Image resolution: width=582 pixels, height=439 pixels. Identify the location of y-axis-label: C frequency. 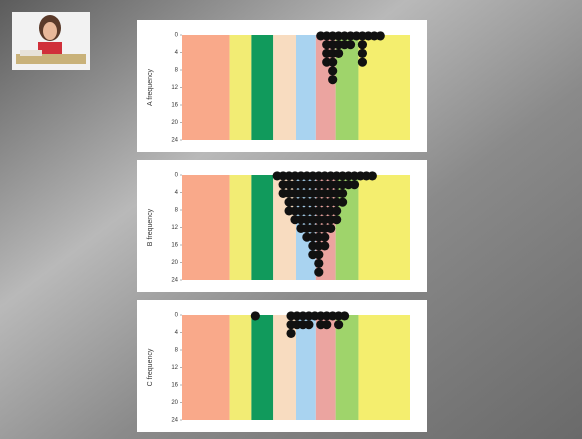
(150, 367).